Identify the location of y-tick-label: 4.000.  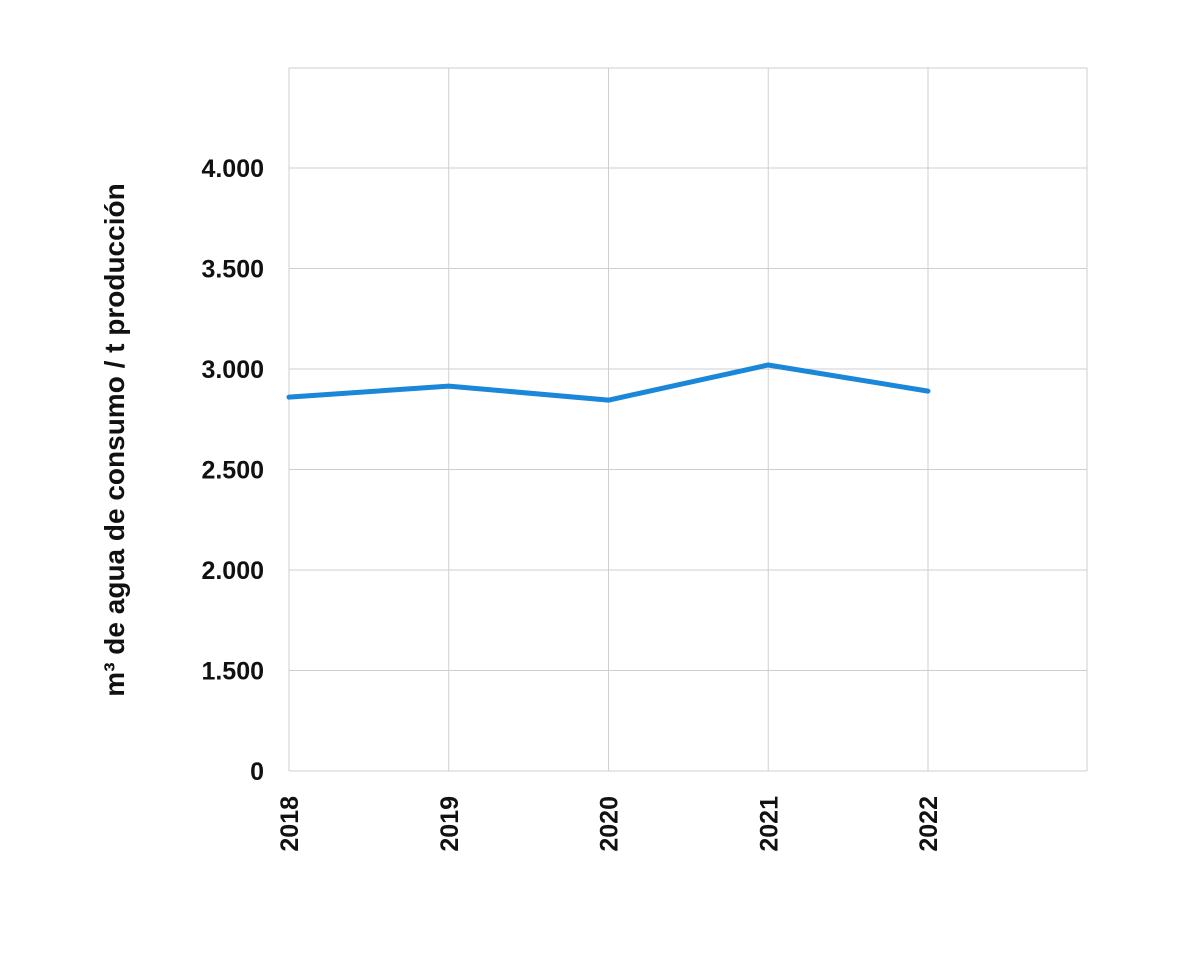
(232, 169).